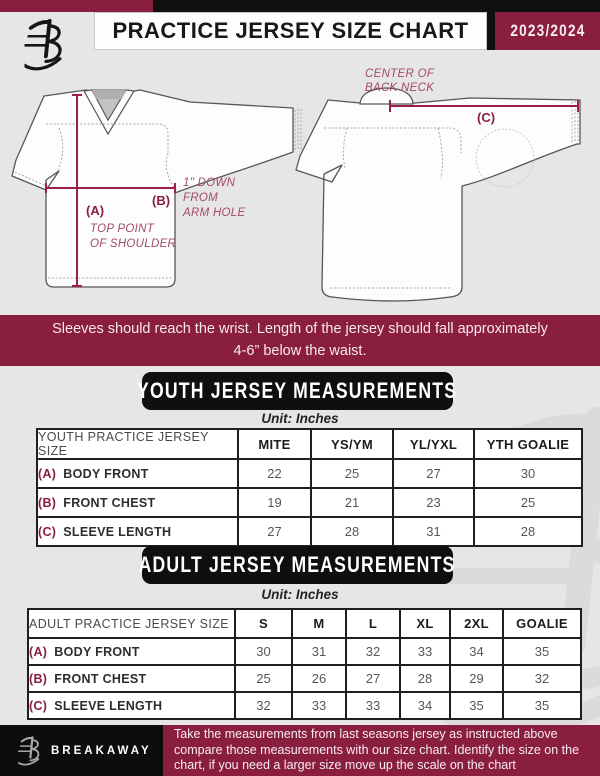 The height and width of the screenshot is (776, 600). I want to click on youth-size-col: YL/YXL, so click(433, 444).